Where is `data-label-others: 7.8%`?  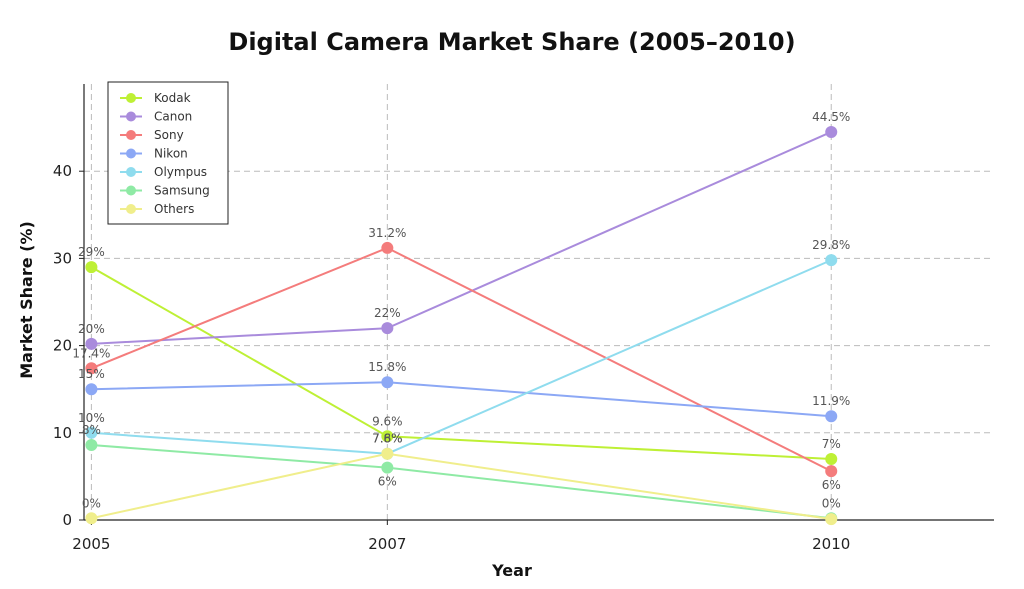
data-label-others: 7.8% is located at coordinates (387, 439).